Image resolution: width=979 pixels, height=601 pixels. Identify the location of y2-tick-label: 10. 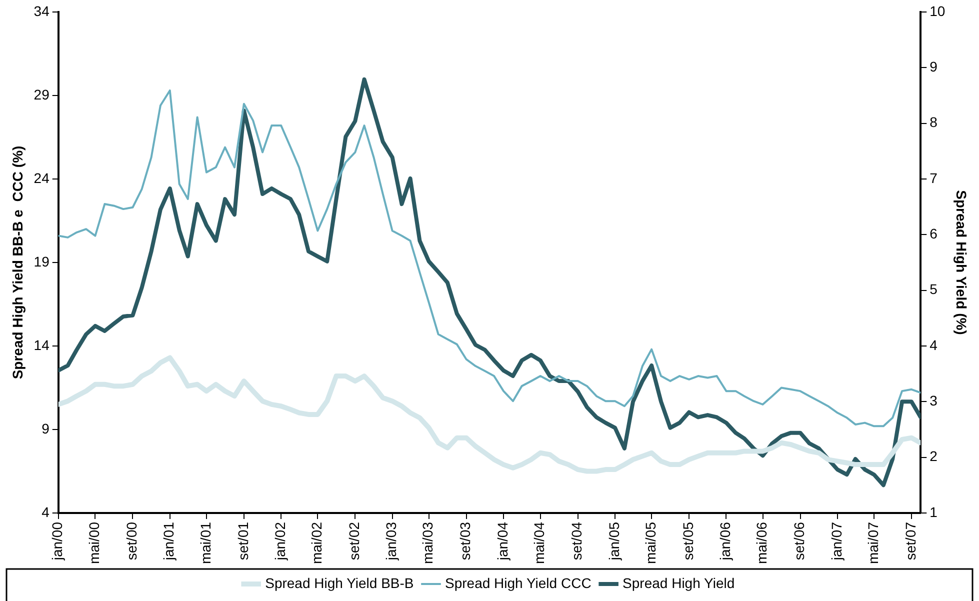
(938, 10).